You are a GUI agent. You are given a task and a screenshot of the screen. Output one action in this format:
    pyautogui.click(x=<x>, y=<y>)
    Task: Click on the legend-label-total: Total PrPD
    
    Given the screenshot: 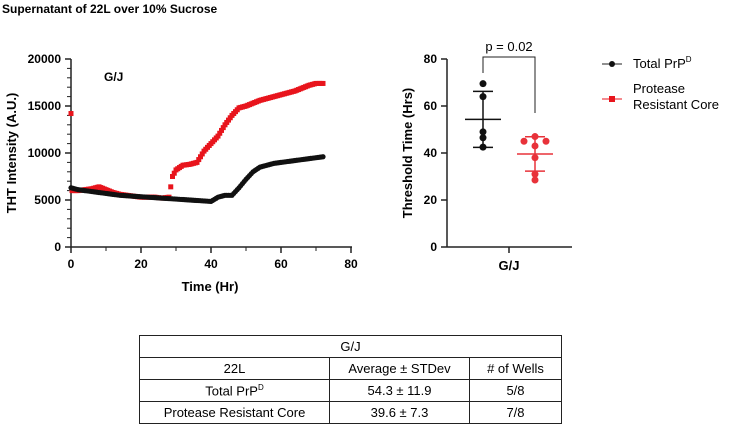 What is the action you would take?
    pyautogui.click(x=662, y=63)
    